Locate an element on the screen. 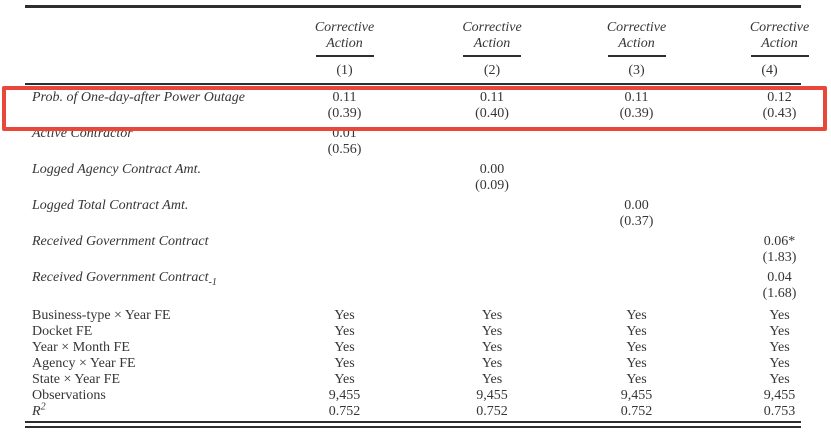 The width and height of the screenshot is (831, 435). row-label: Active Contractor is located at coordinates (82, 133).